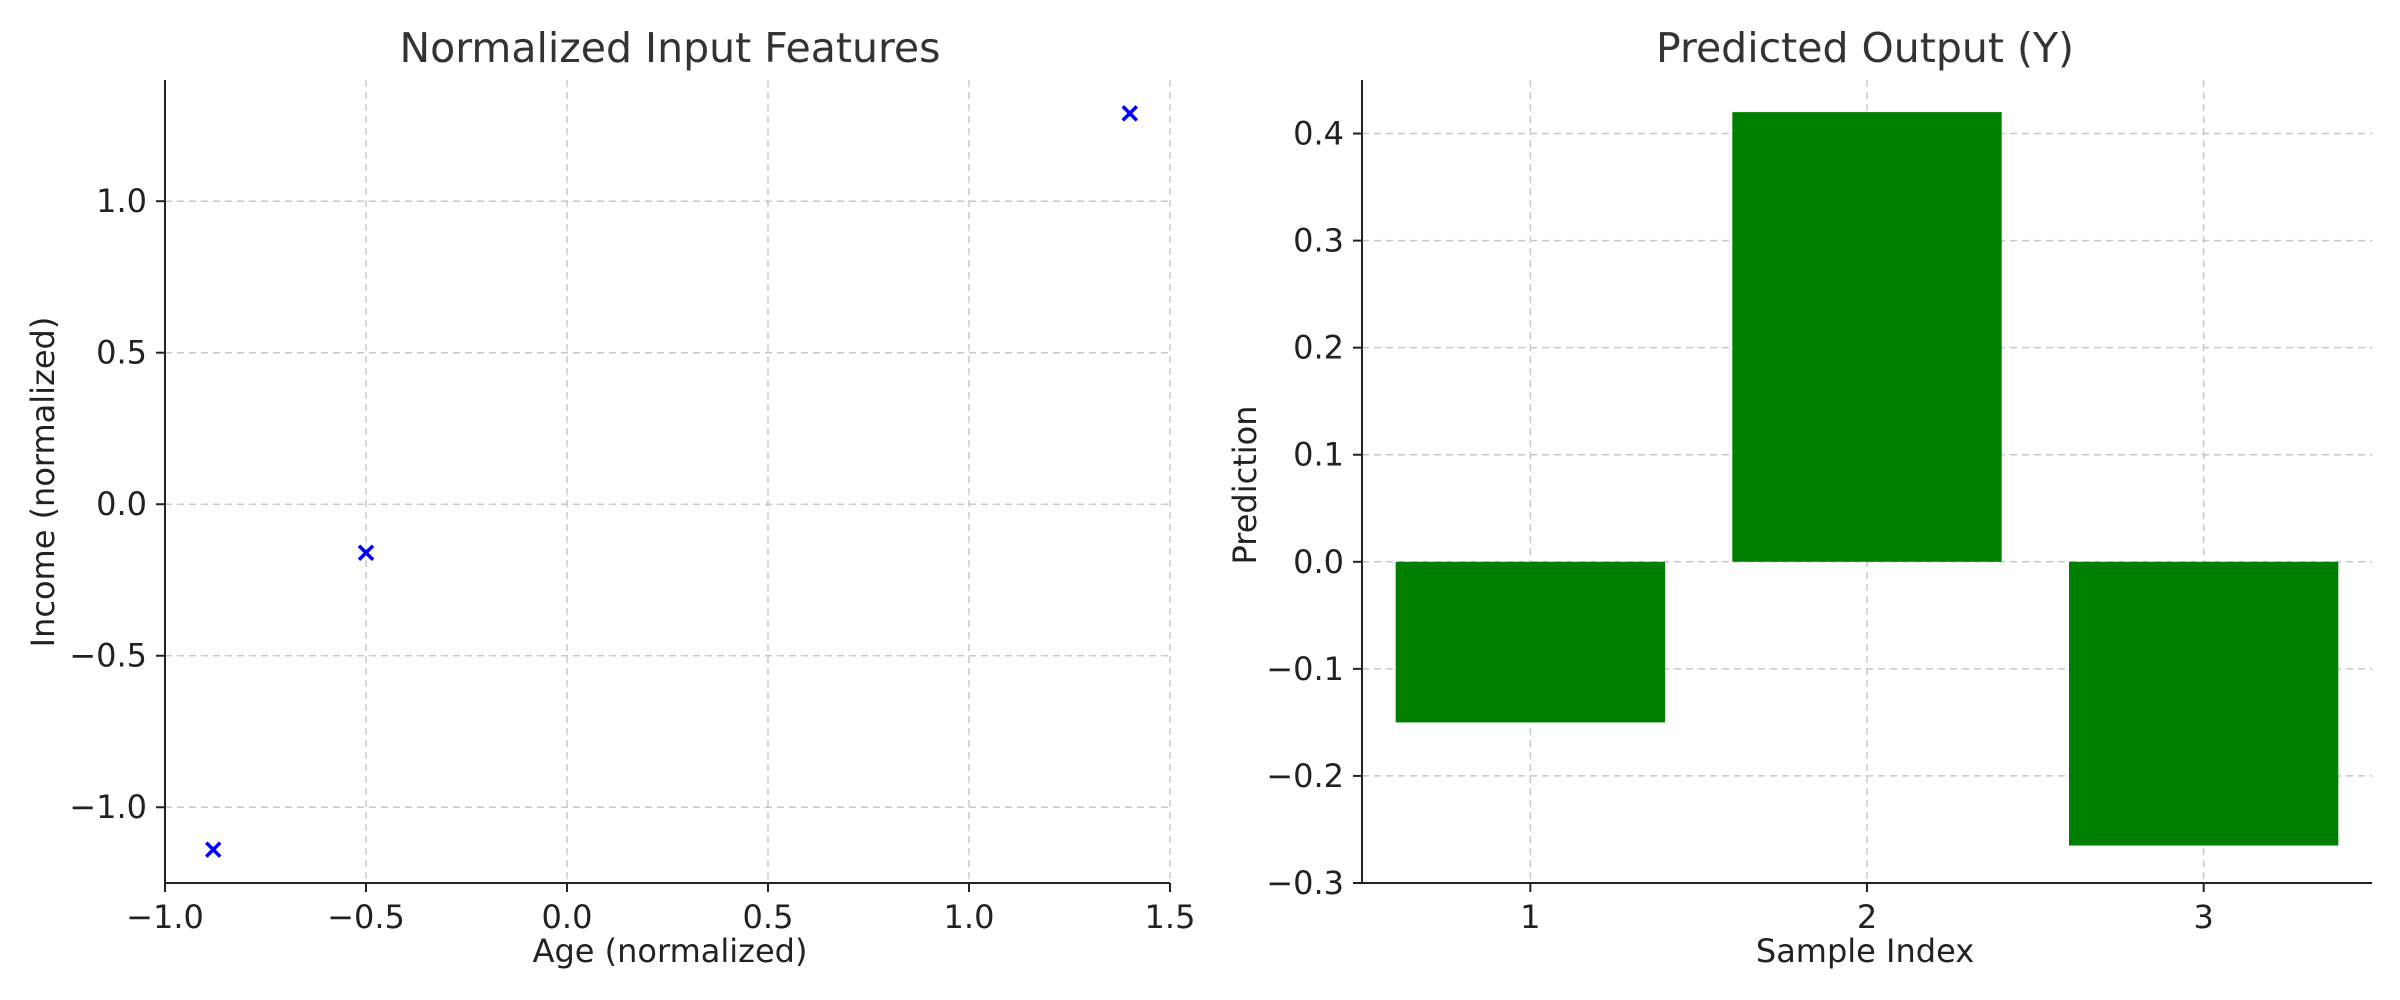 The width and height of the screenshot is (2400, 1000). I want to click on x-axis-ticks: 1 2 3, so click(1867, 909).